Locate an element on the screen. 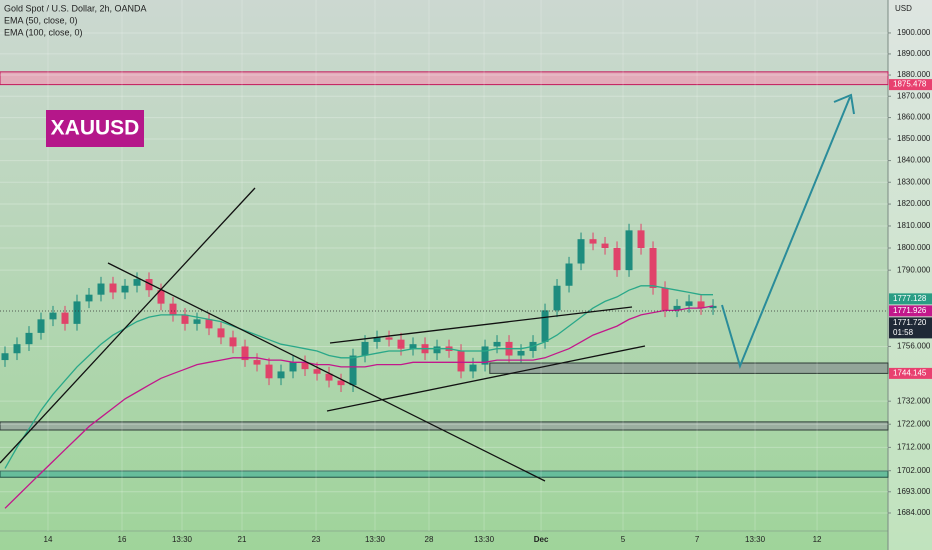 Image resolution: width=932 pixels, height=550 pixels. badge: XAUUSD is located at coordinates (95, 128).